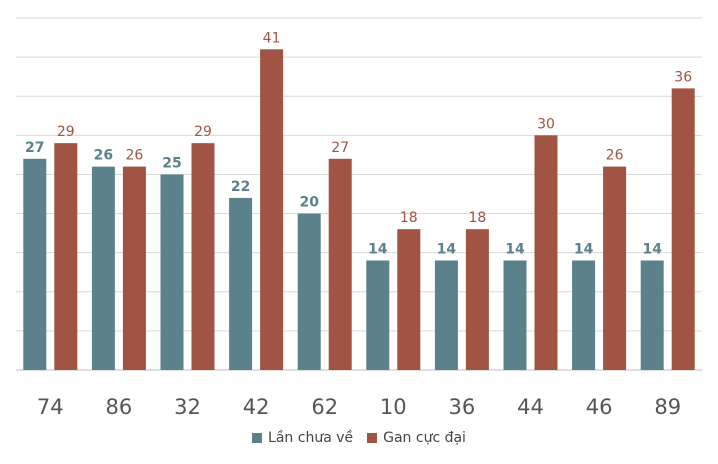 The image size is (718, 464). I want to click on data-label-32-series-1: 25, so click(171, 163).